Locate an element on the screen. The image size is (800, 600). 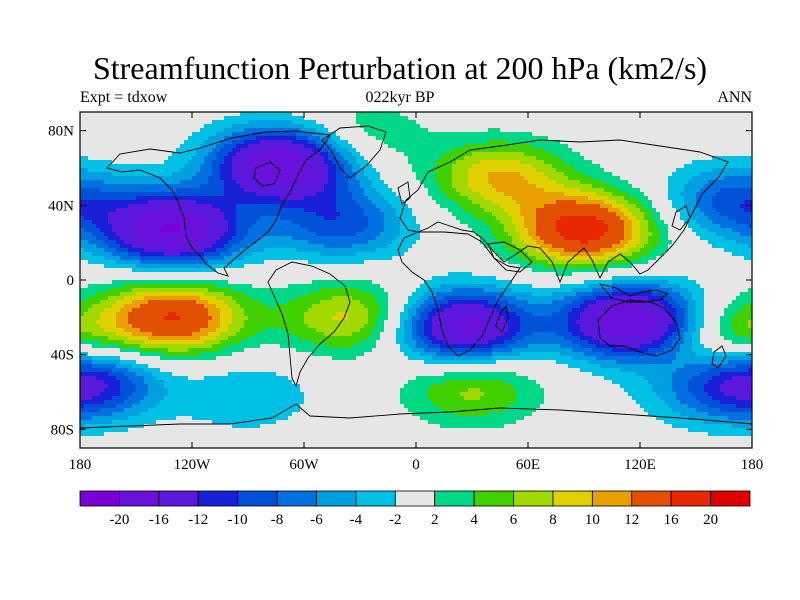
colorbar-label: 2 is located at coordinates (435, 520).